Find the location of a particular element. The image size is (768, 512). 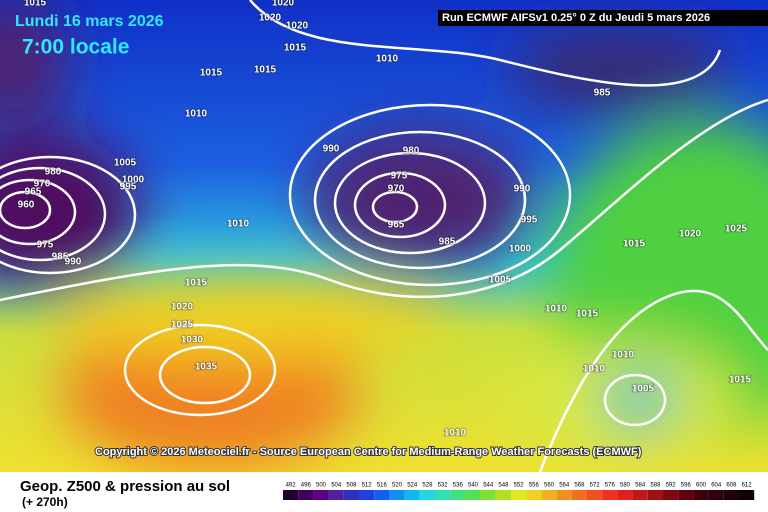

date: Lundi 16 mars 2026 is located at coordinates (89, 21).